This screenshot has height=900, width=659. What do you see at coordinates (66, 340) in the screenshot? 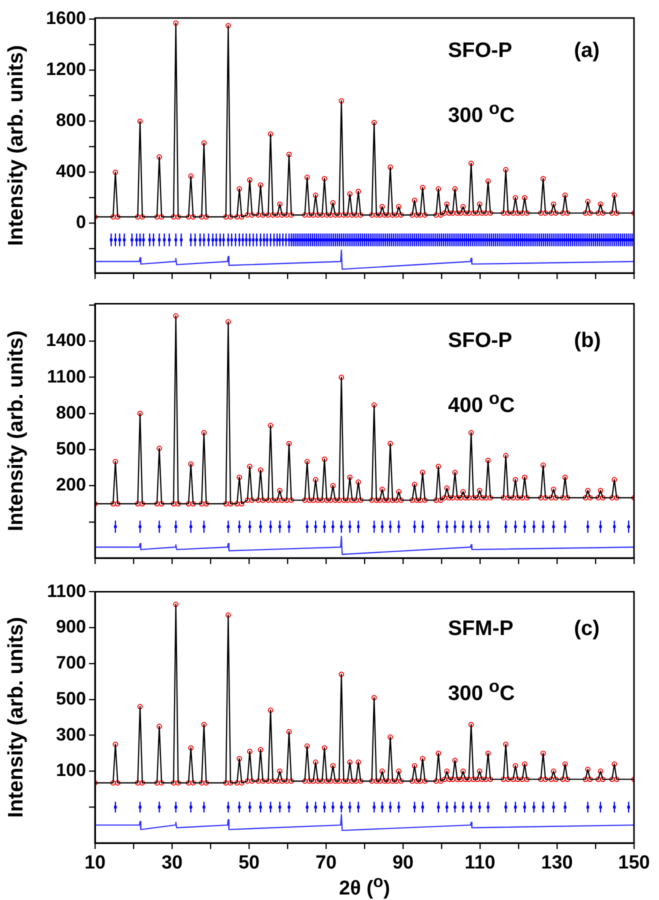
I see `y-tick-label: 1400` at bounding box center [66, 340].